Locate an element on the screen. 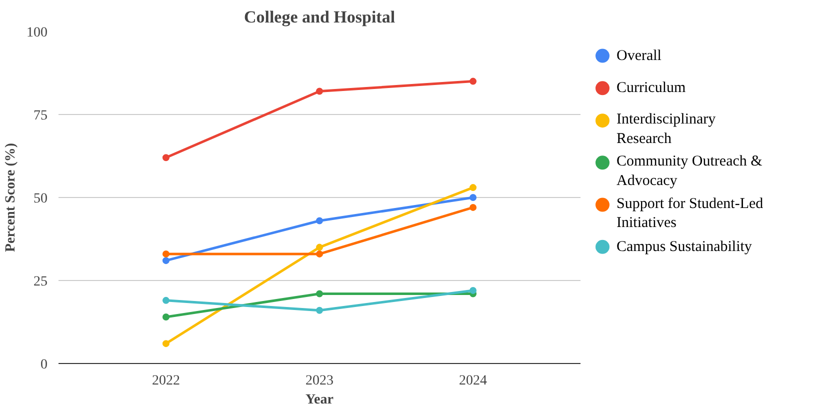 The width and height of the screenshot is (813, 416). y-tick-label: 50 is located at coordinates (41, 199).